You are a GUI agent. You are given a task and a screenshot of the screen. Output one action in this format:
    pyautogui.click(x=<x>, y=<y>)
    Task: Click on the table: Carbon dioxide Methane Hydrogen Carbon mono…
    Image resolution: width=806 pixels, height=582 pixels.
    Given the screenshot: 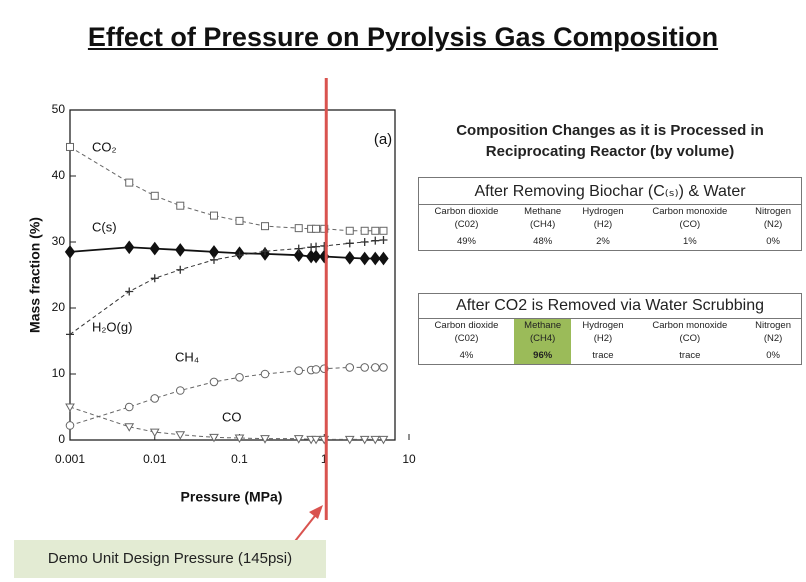 What is the action you would take?
    pyautogui.click(x=610, y=341)
    